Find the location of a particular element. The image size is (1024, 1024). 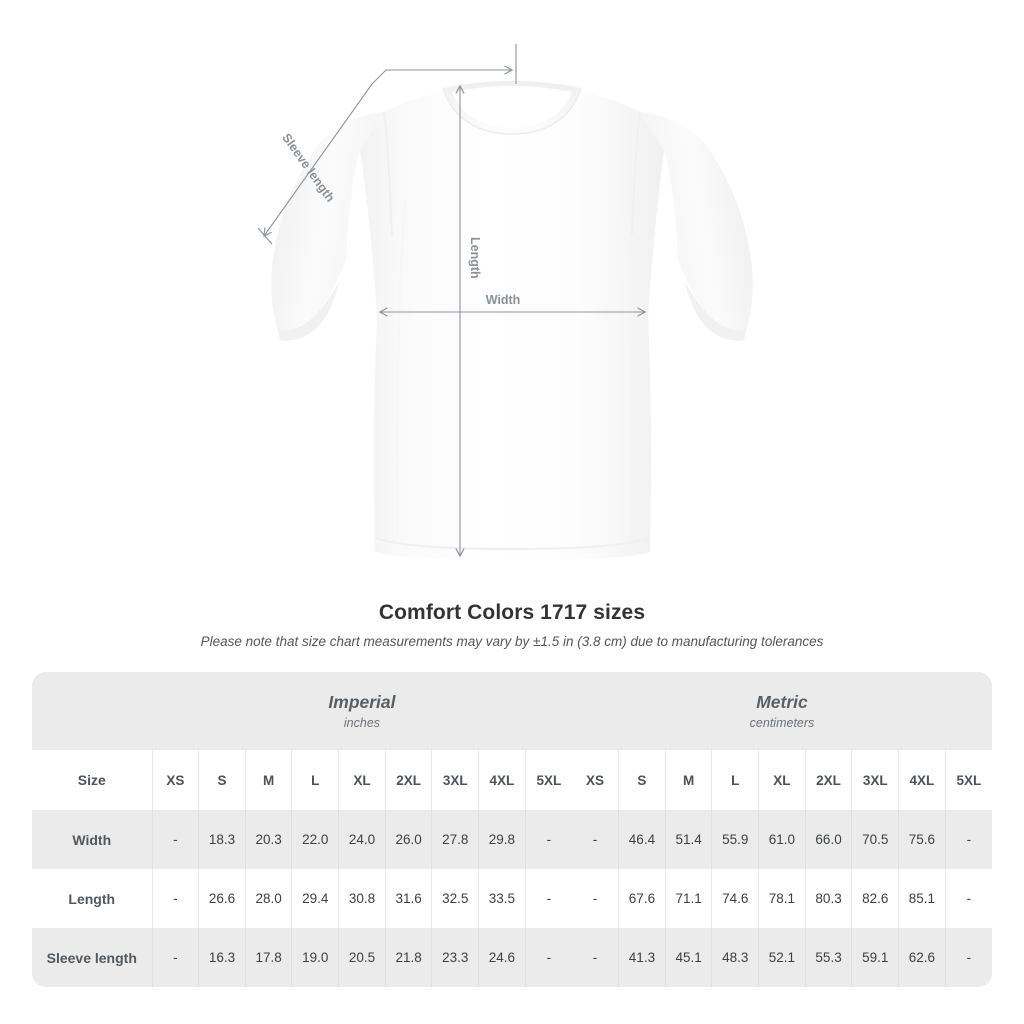

cell-width-metric-l: 55.9 is located at coordinates (735, 839).